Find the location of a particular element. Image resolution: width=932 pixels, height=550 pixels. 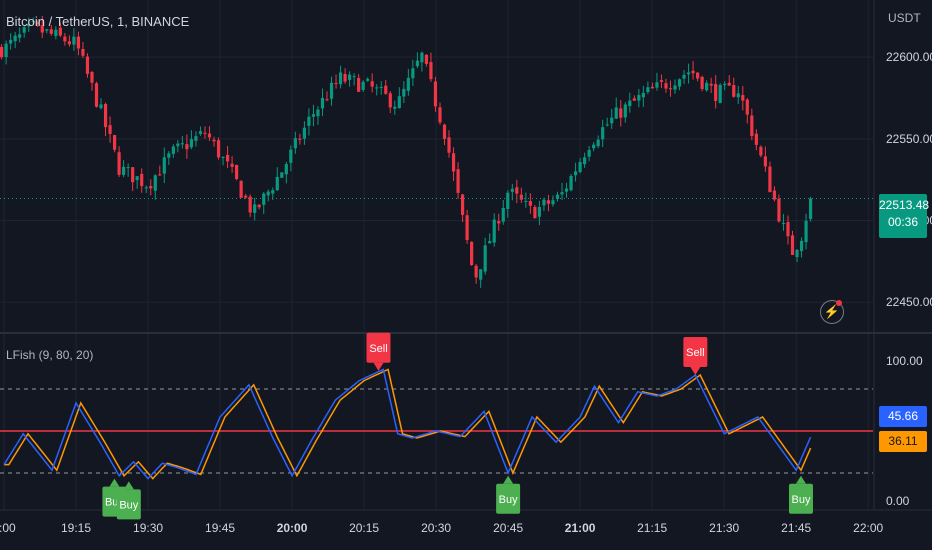

sell-marker is located at coordinates (378, 347).